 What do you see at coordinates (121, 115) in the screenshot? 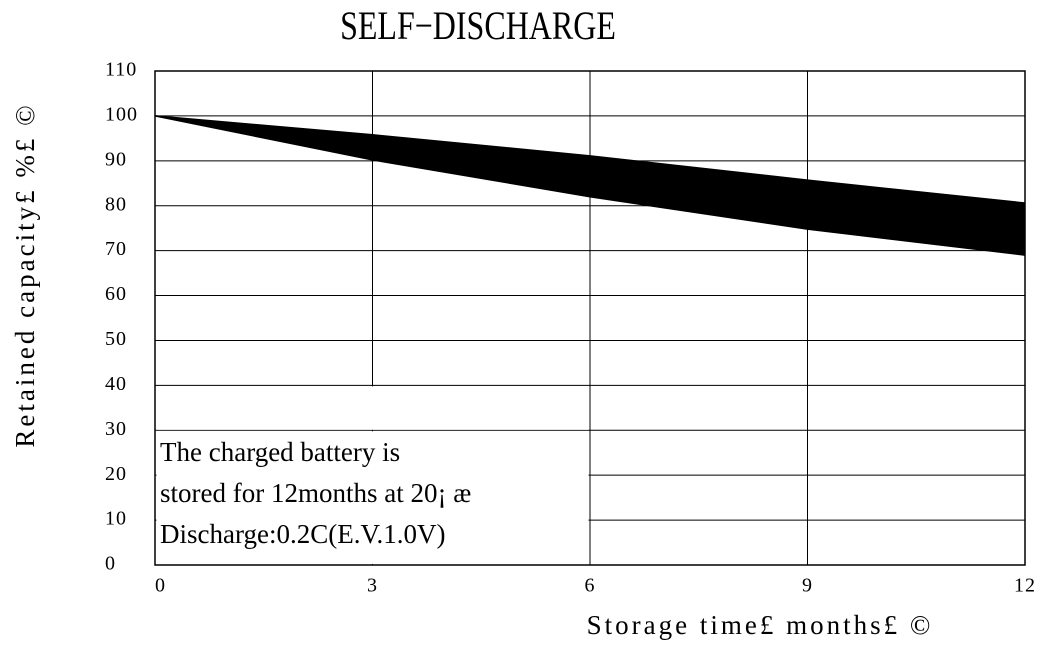
I see `y-tick-label: 100` at bounding box center [121, 115].